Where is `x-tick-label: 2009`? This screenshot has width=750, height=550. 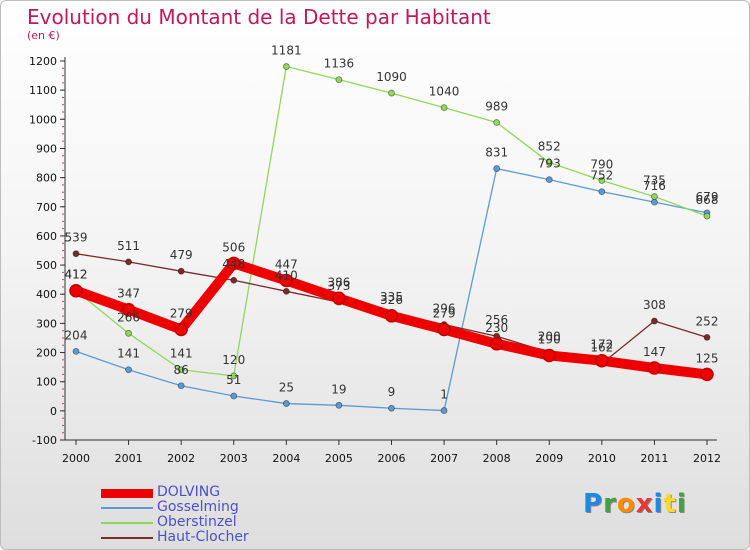
x-tick-label: 2009 is located at coordinates (549, 458).